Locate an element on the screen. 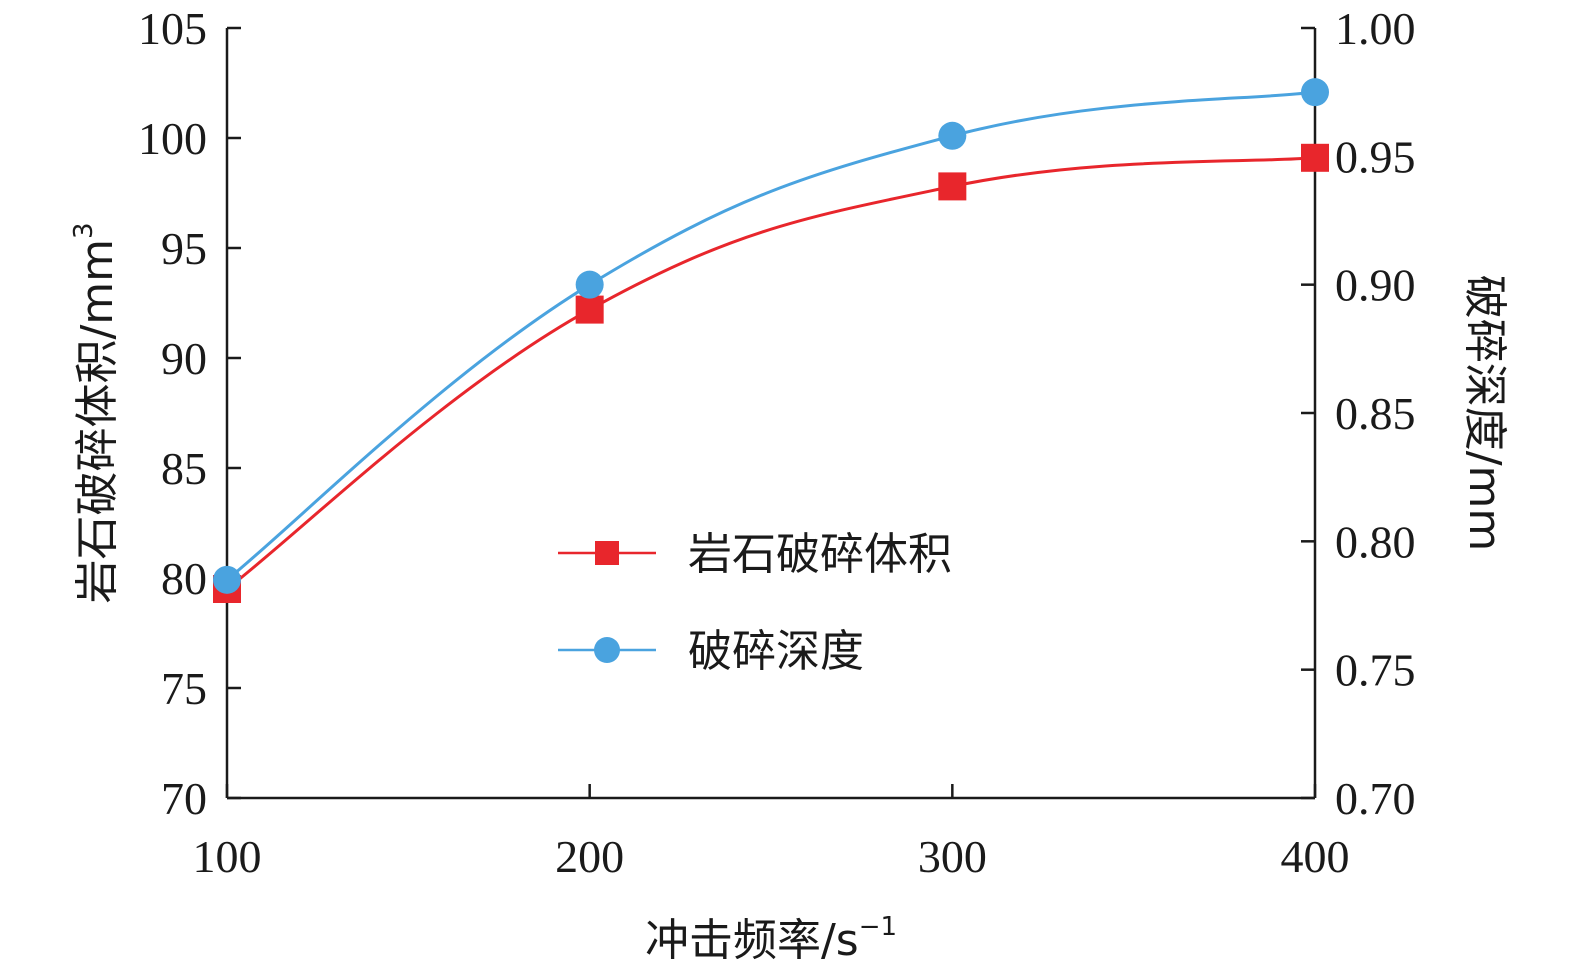 The height and width of the screenshot is (975, 1575). legend-item-series1: 岩石破碎体积 is located at coordinates (755, 554).